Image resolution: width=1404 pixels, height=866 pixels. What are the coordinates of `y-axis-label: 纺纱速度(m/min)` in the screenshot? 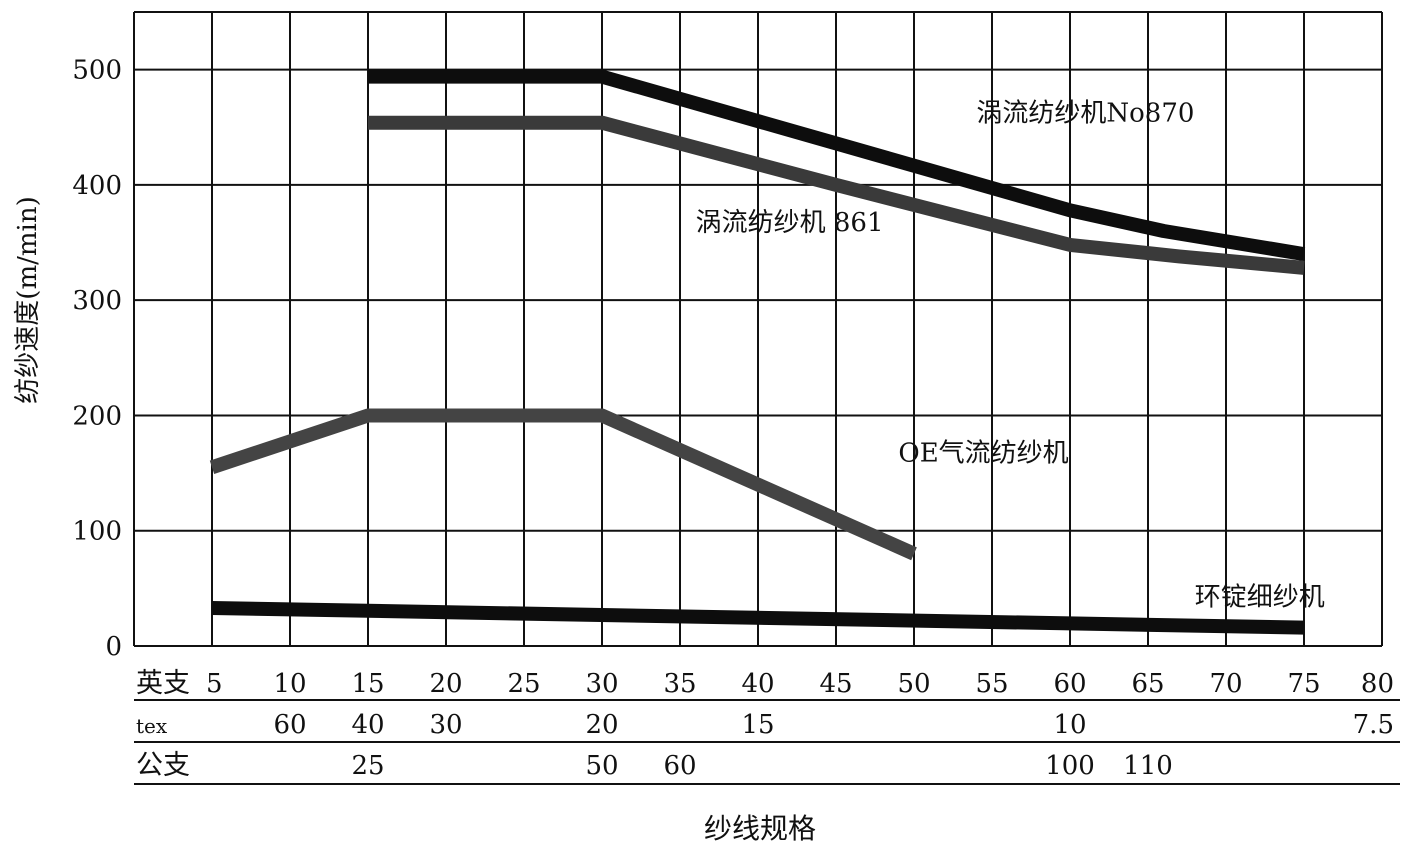 It's located at (28, 299).